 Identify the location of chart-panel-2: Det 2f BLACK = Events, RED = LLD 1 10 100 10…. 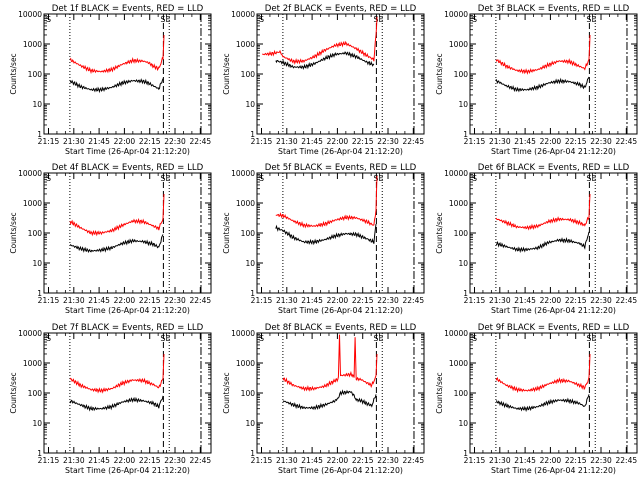
(323, 80).